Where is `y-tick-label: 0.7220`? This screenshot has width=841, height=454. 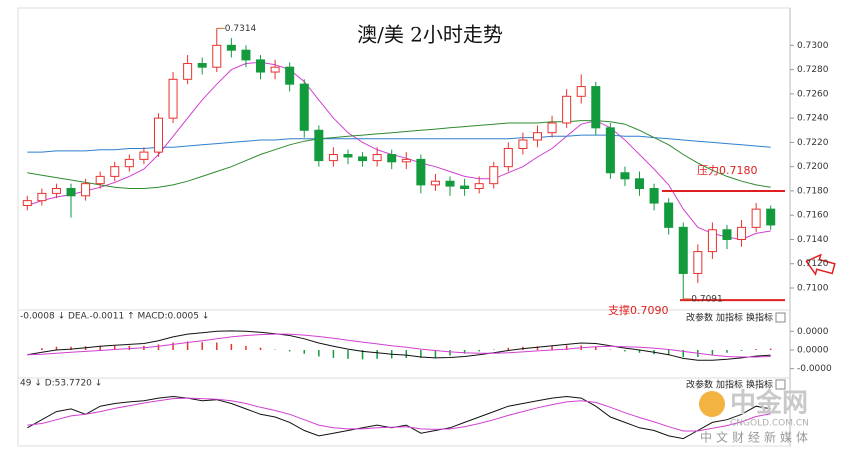
y-tick-label: 0.7220 is located at coordinates (813, 143).